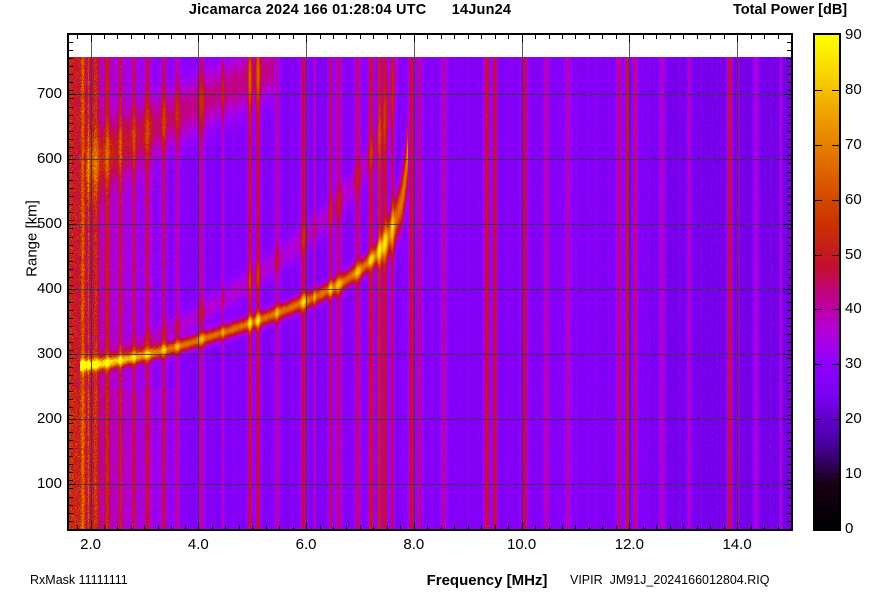 The height and width of the screenshot is (595, 874). Describe the element at coordinates (414, 544) in the screenshot. I see `x-tick-label: 8.0` at that location.